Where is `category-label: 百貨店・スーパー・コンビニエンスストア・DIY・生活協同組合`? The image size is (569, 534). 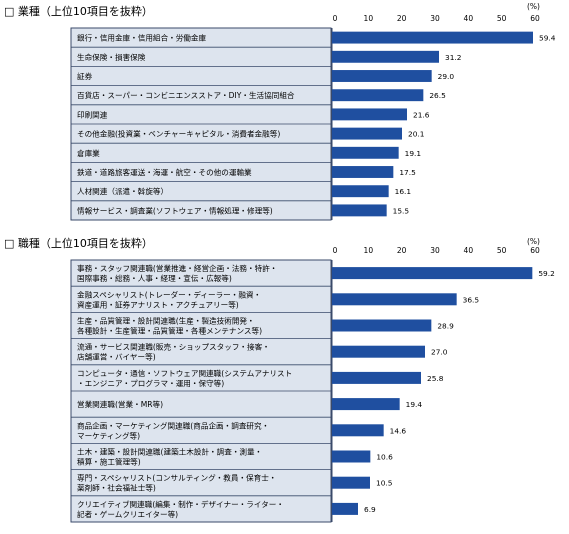
category-label: 百貨店・スーパー・コンビニエンスストア・DIY・生活協同組合 is located at coordinates (186, 95).